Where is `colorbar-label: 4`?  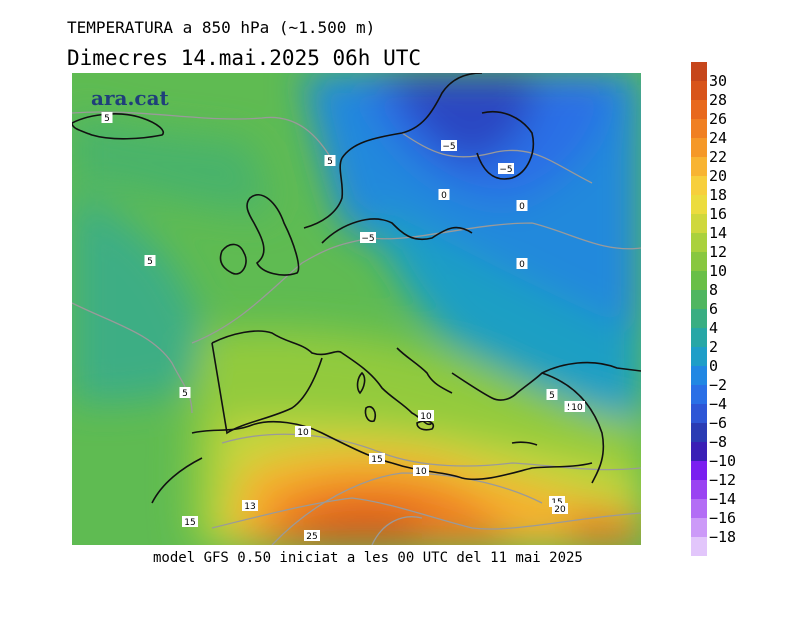 colorbar-label: 4 is located at coordinates (714, 328).